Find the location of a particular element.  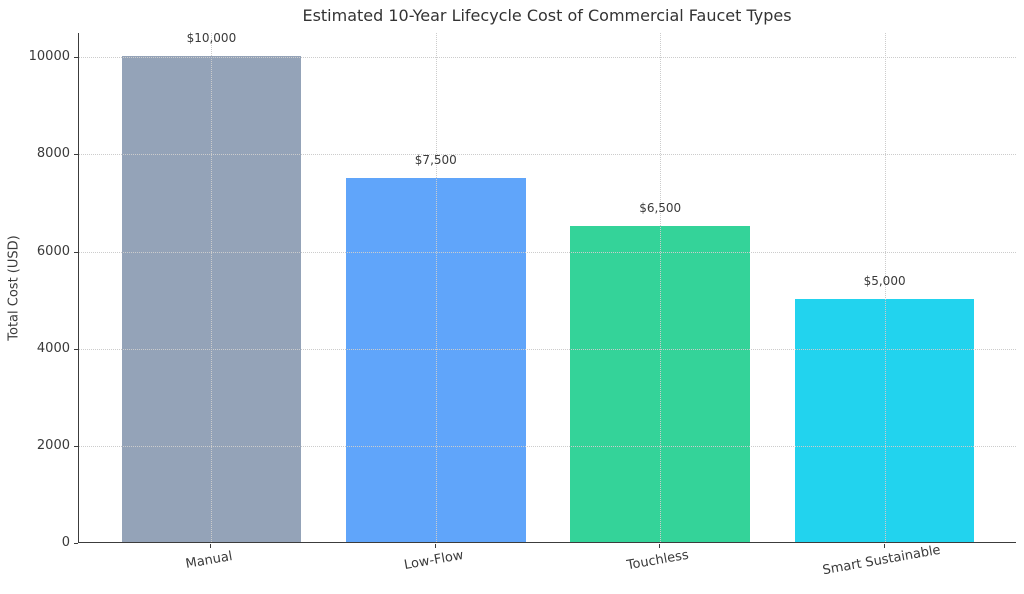

bar-value-label: $10,000 is located at coordinates (211, 38).